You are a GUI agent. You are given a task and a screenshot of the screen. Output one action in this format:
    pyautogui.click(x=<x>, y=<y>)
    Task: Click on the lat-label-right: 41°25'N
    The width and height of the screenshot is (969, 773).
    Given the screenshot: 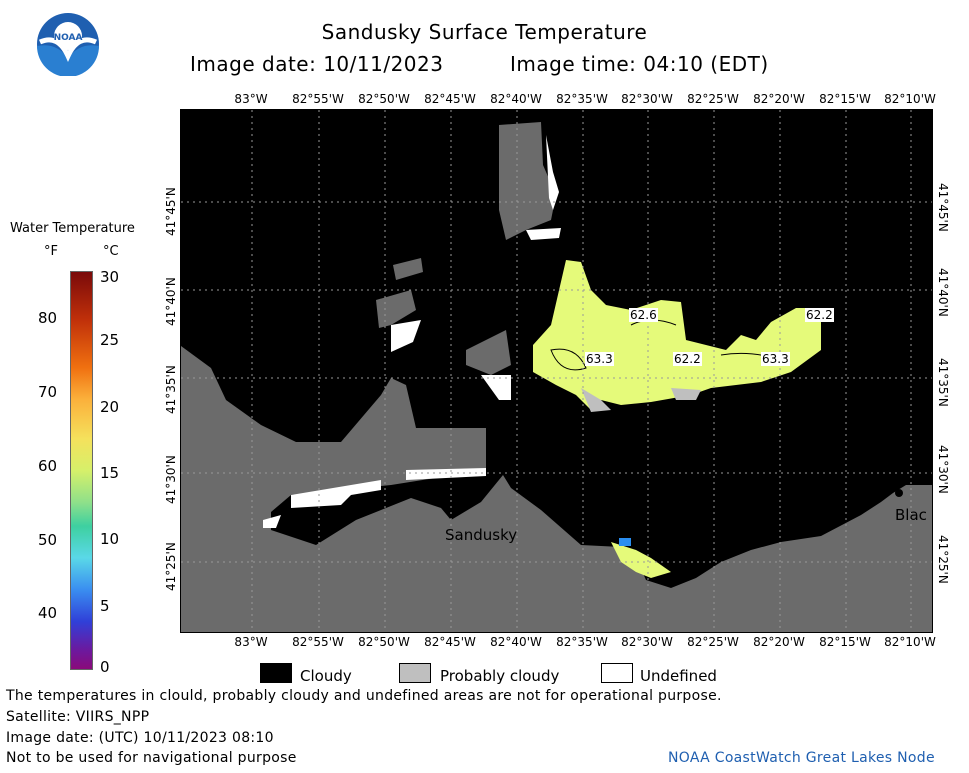 What is the action you would take?
    pyautogui.click(x=943, y=559)
    